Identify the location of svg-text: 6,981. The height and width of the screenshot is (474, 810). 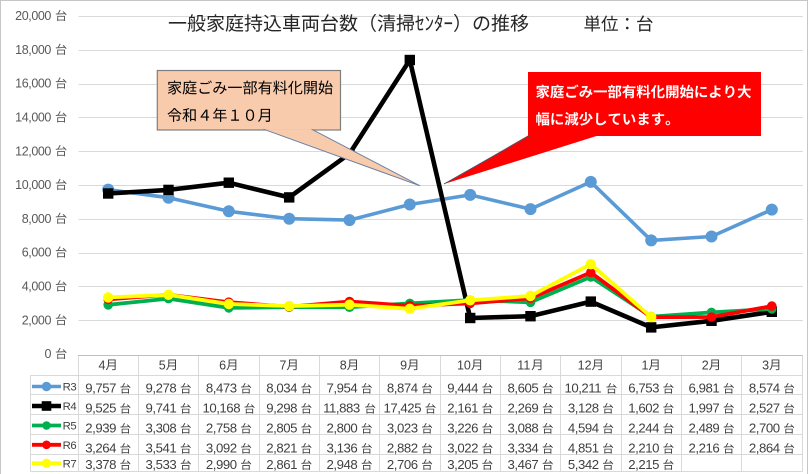
(704, 388).